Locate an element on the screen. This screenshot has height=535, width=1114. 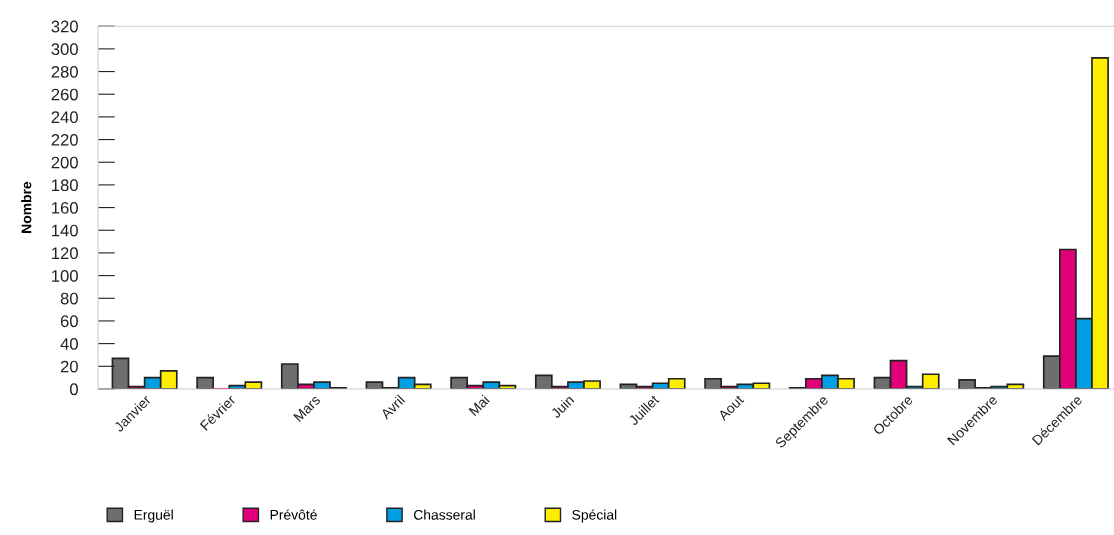
y-tick-label: 200 is located at coordinates (64, 162).